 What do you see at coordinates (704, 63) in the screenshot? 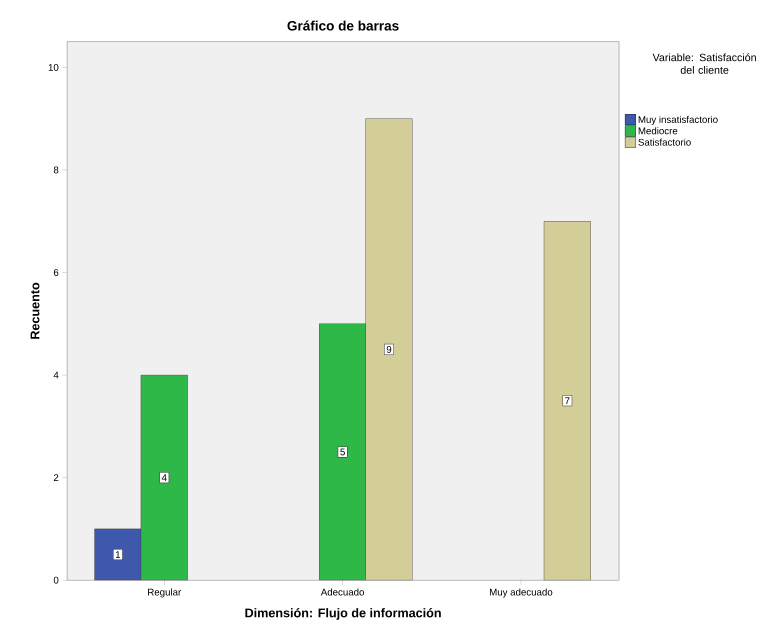
I see `legend-title: Variable: Satisfacción del cliente` at bounding box center [704, 63].